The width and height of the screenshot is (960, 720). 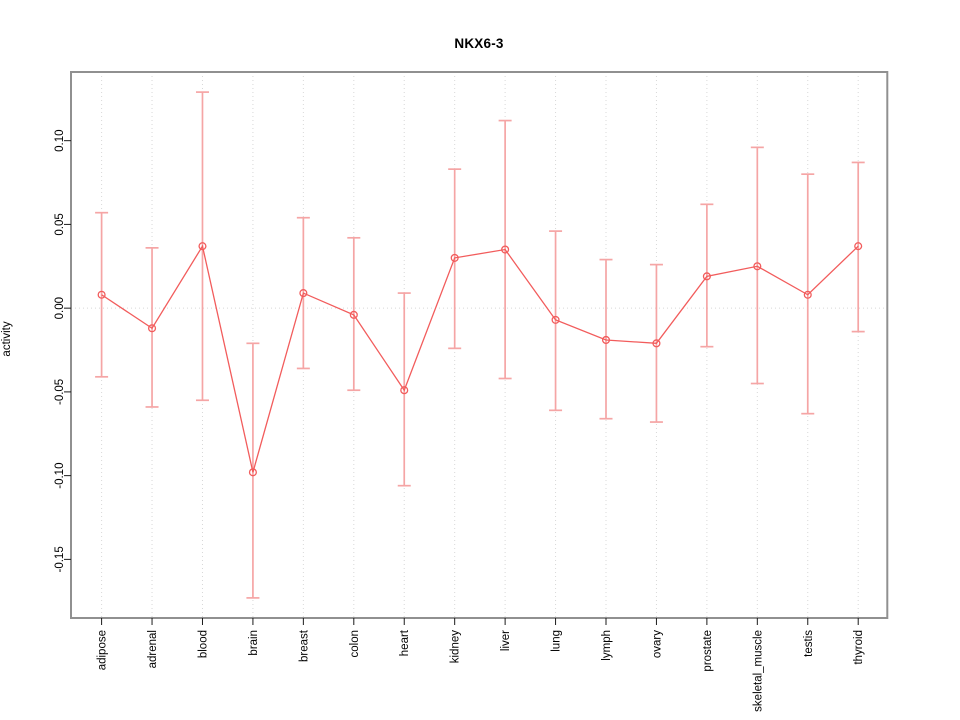 I want to click on y-tick-label: -0.10, so click(x=60, y=476).